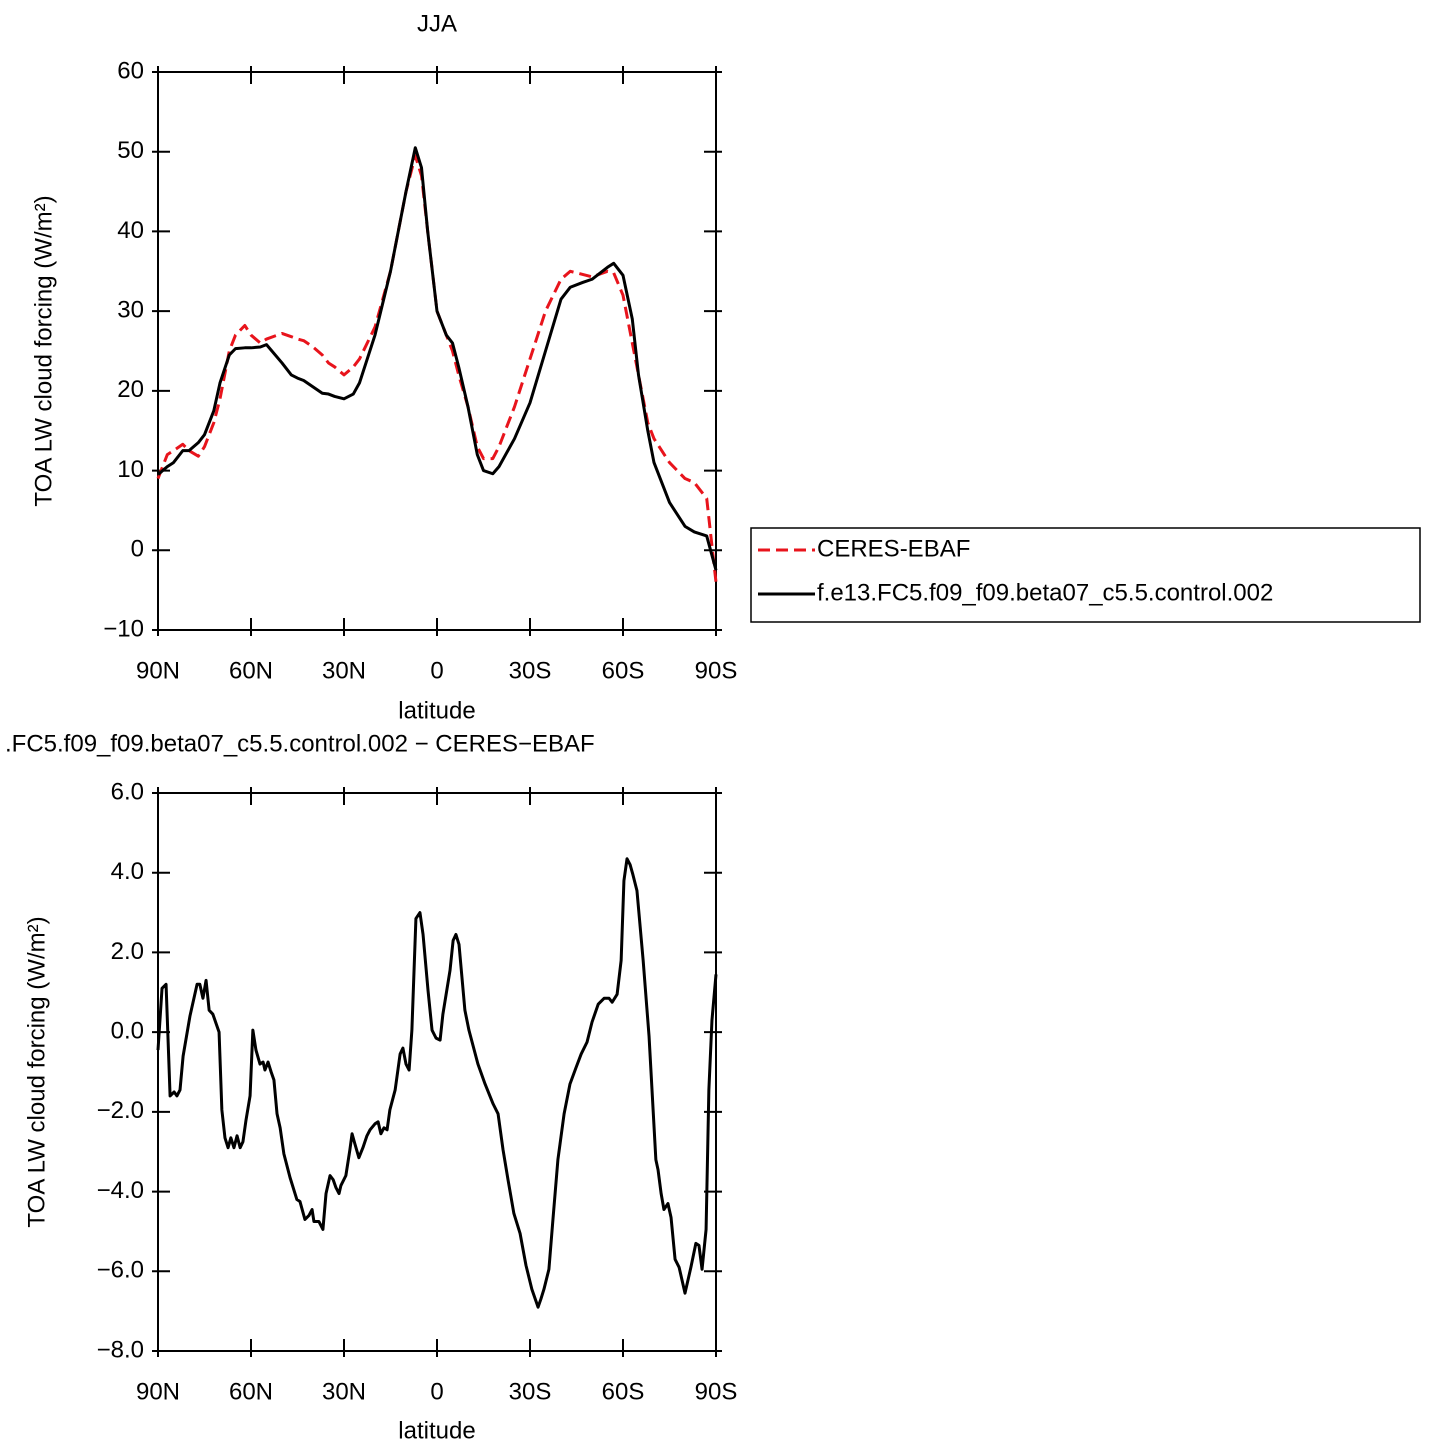  I want to click on y-tick-label: −4.0, so click(120, 1190).